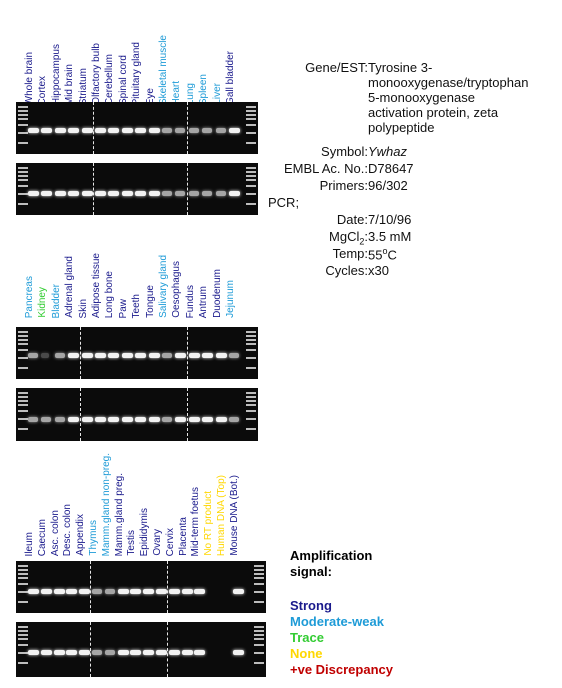 This screenshot has width=562, height=688. What do you see at coordinates (344, 151) in the screenshot?
I see `symbol-label: Symbol:` at bounding box center [344, 151].